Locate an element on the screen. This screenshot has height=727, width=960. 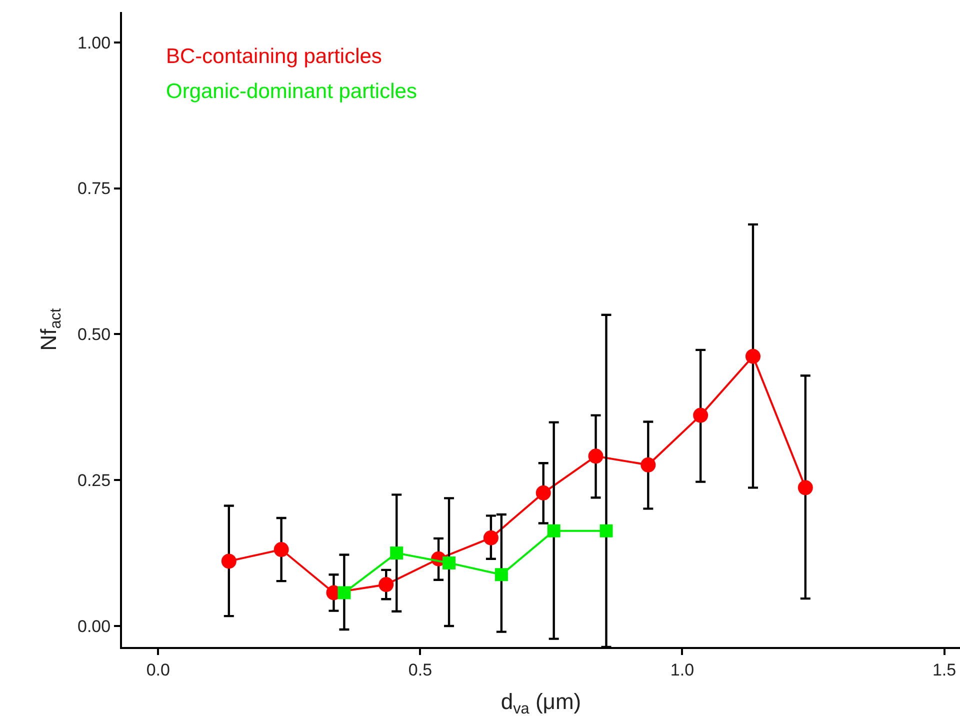
text: BC-containing particles is located at coordinates (274, 56).